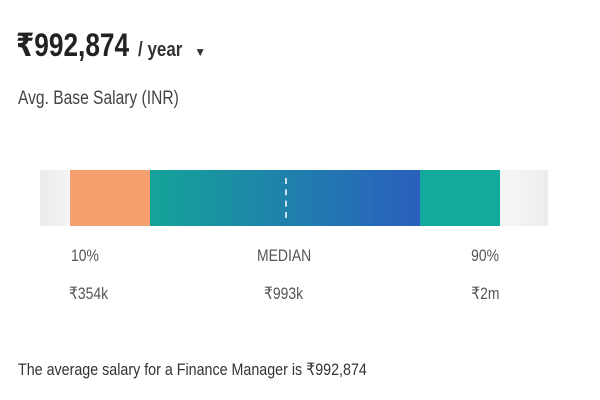 The width and height of the screenshot is (600, 400). What do you see at coordinates (284, 293) in the screenshot?
I see `median-value: ₹993k` at bounding box center [284, 293].